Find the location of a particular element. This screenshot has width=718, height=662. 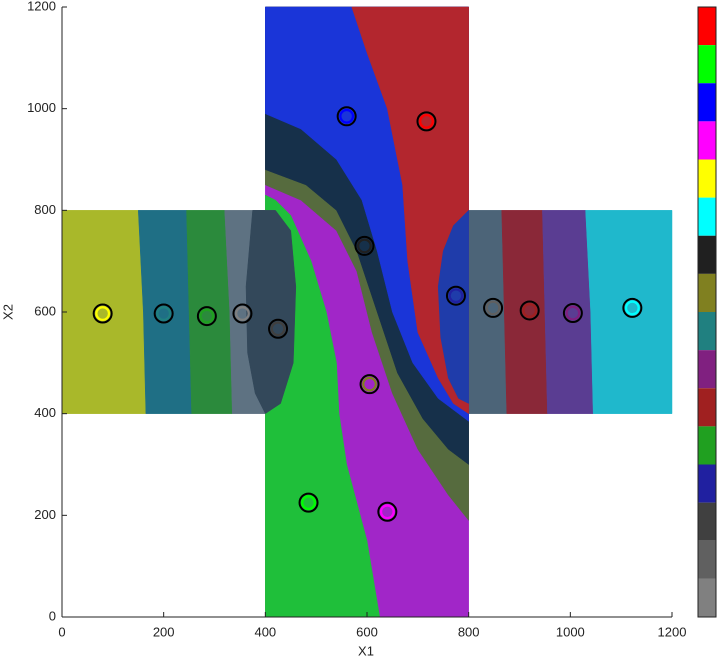

y-tick-label: 800 is located at coordinates (45, 209).